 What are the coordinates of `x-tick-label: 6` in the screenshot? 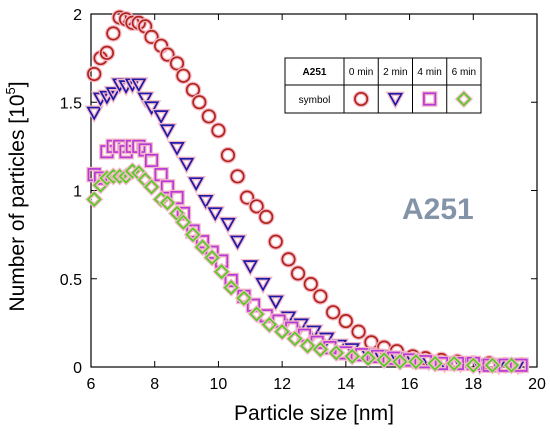 It's located at (91, 384).